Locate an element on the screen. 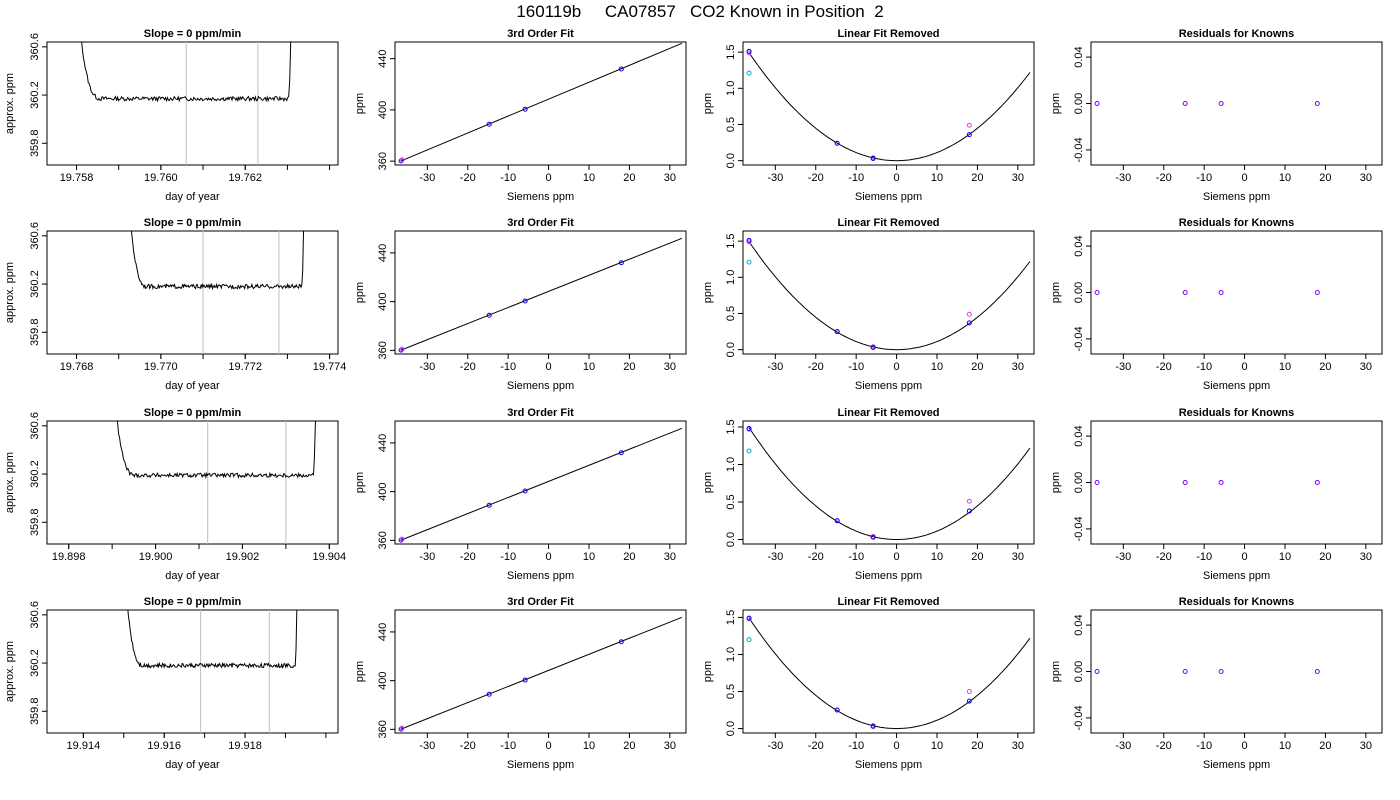  fit-curve is located at coordinates (889, 673).